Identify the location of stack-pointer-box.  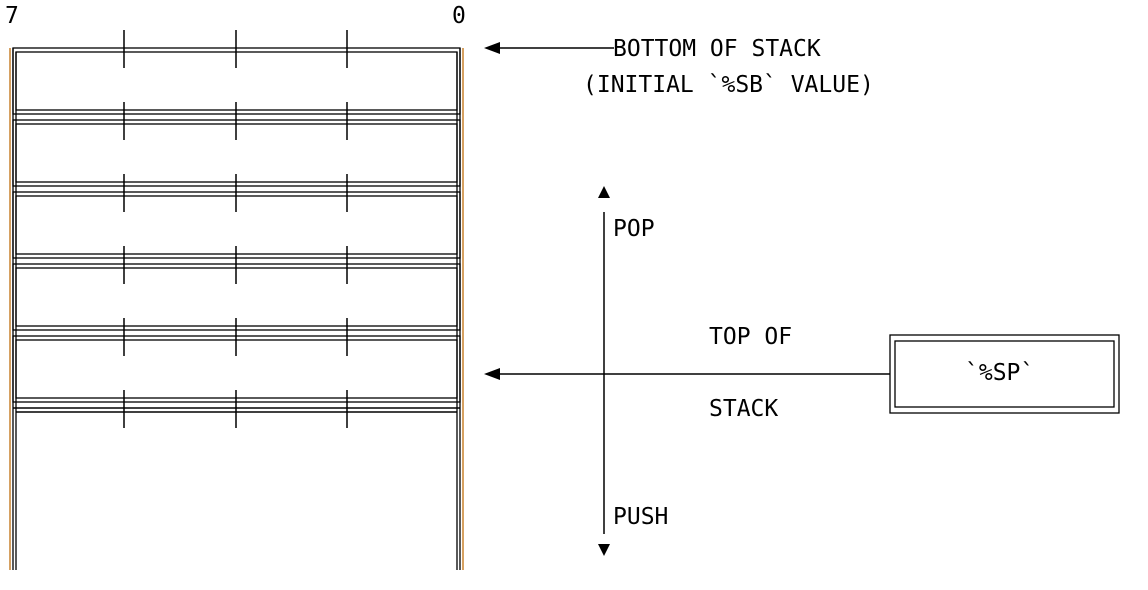
(1004, 374).